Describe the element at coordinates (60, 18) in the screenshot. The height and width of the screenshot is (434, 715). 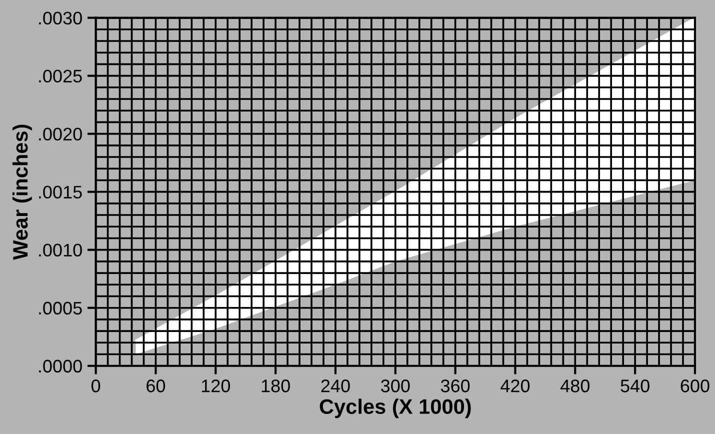
I see `y-tick-label: .0030` at that location.